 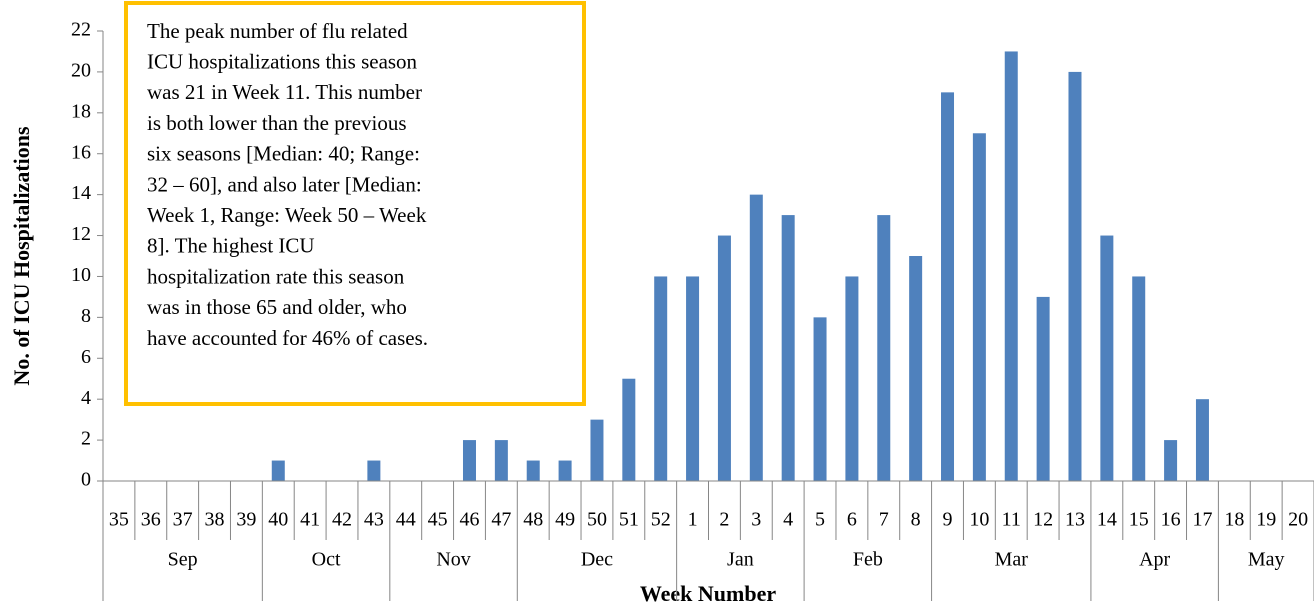 What do you see at coordinates (151, 520) in the screenshot?
I see `x-tick-label: 36` at bounding box center [151, 520].